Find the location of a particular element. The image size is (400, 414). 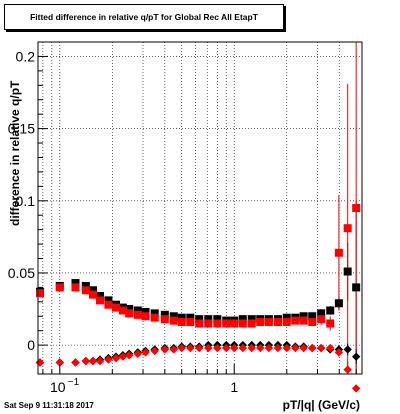

y-tick-label: 0.1 is located at coordinates (26, 201).